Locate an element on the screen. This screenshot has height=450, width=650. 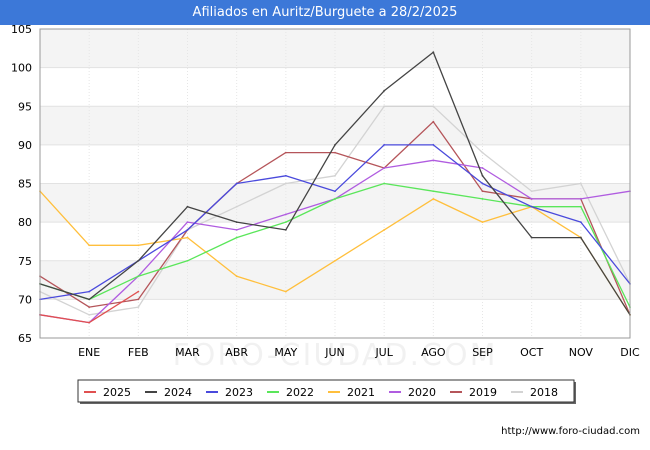
y-tick-label: 95 is located at coordinates (25, 106).